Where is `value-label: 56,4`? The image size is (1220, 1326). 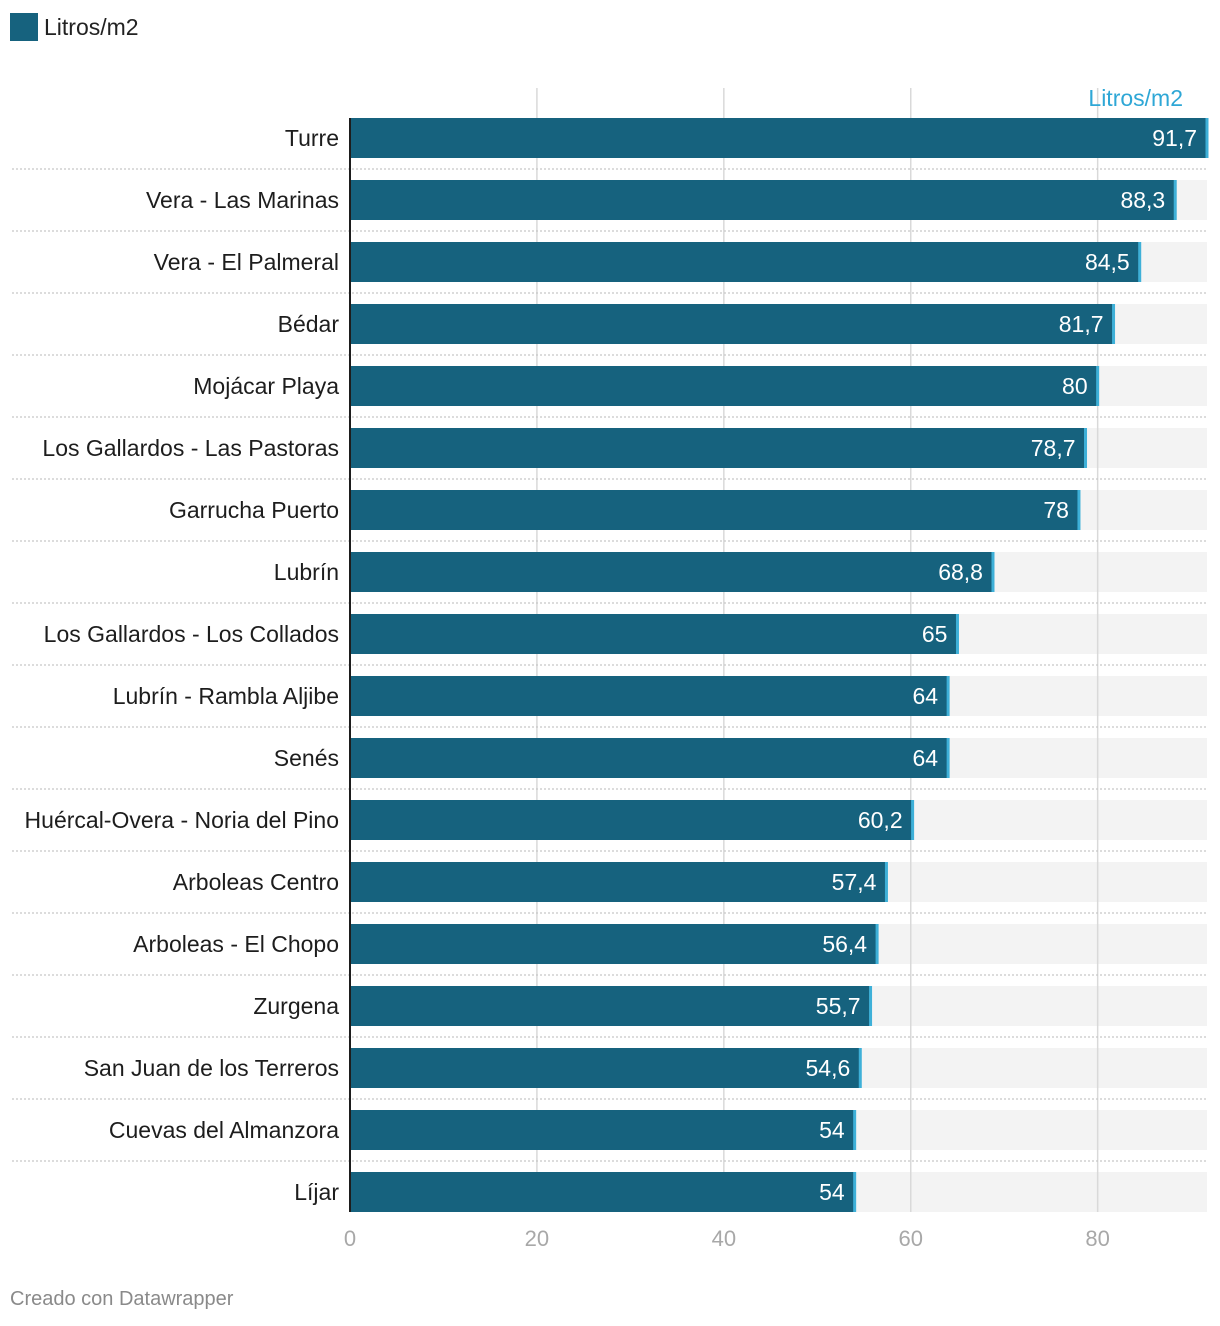
value-label: 56,4 is located at coordinates (844, 944).